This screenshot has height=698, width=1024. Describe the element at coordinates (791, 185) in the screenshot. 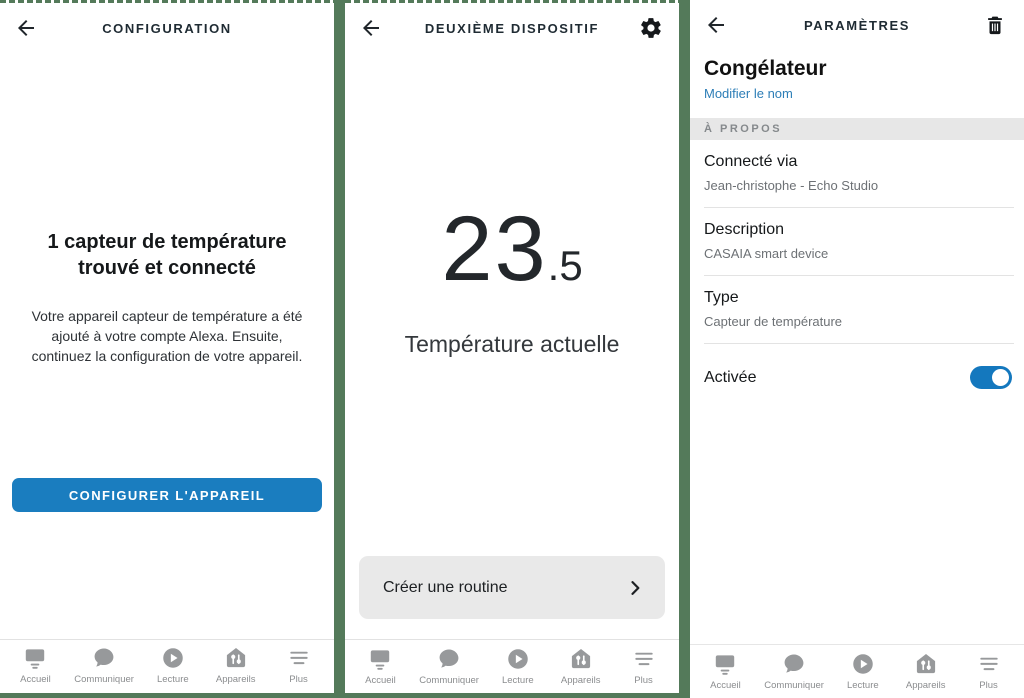

I see `info-value: Jean-christophe - Echo Studio` at that location.